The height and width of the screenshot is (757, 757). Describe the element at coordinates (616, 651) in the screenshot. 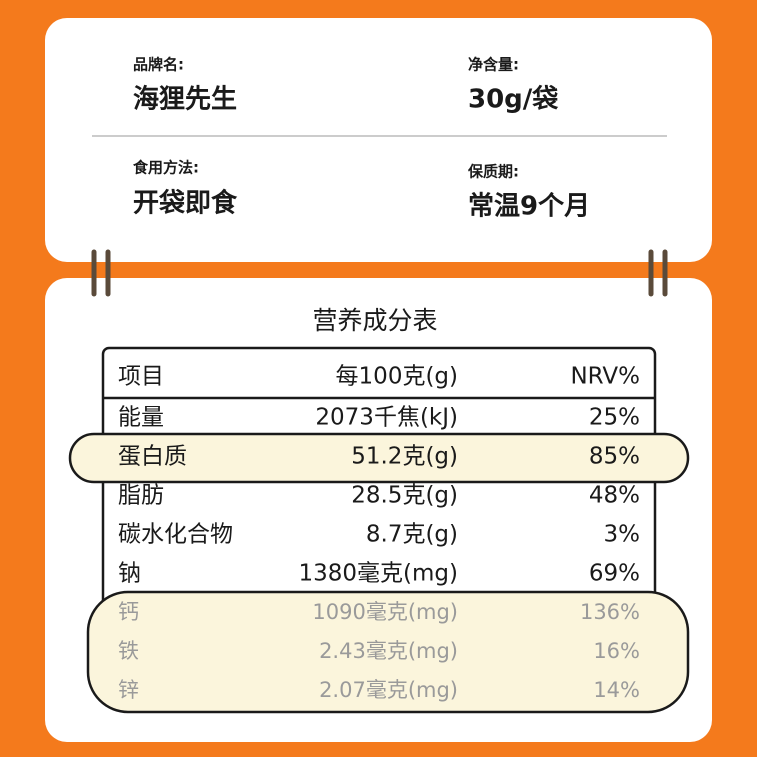

I see `table-cell: 16%` at that location.